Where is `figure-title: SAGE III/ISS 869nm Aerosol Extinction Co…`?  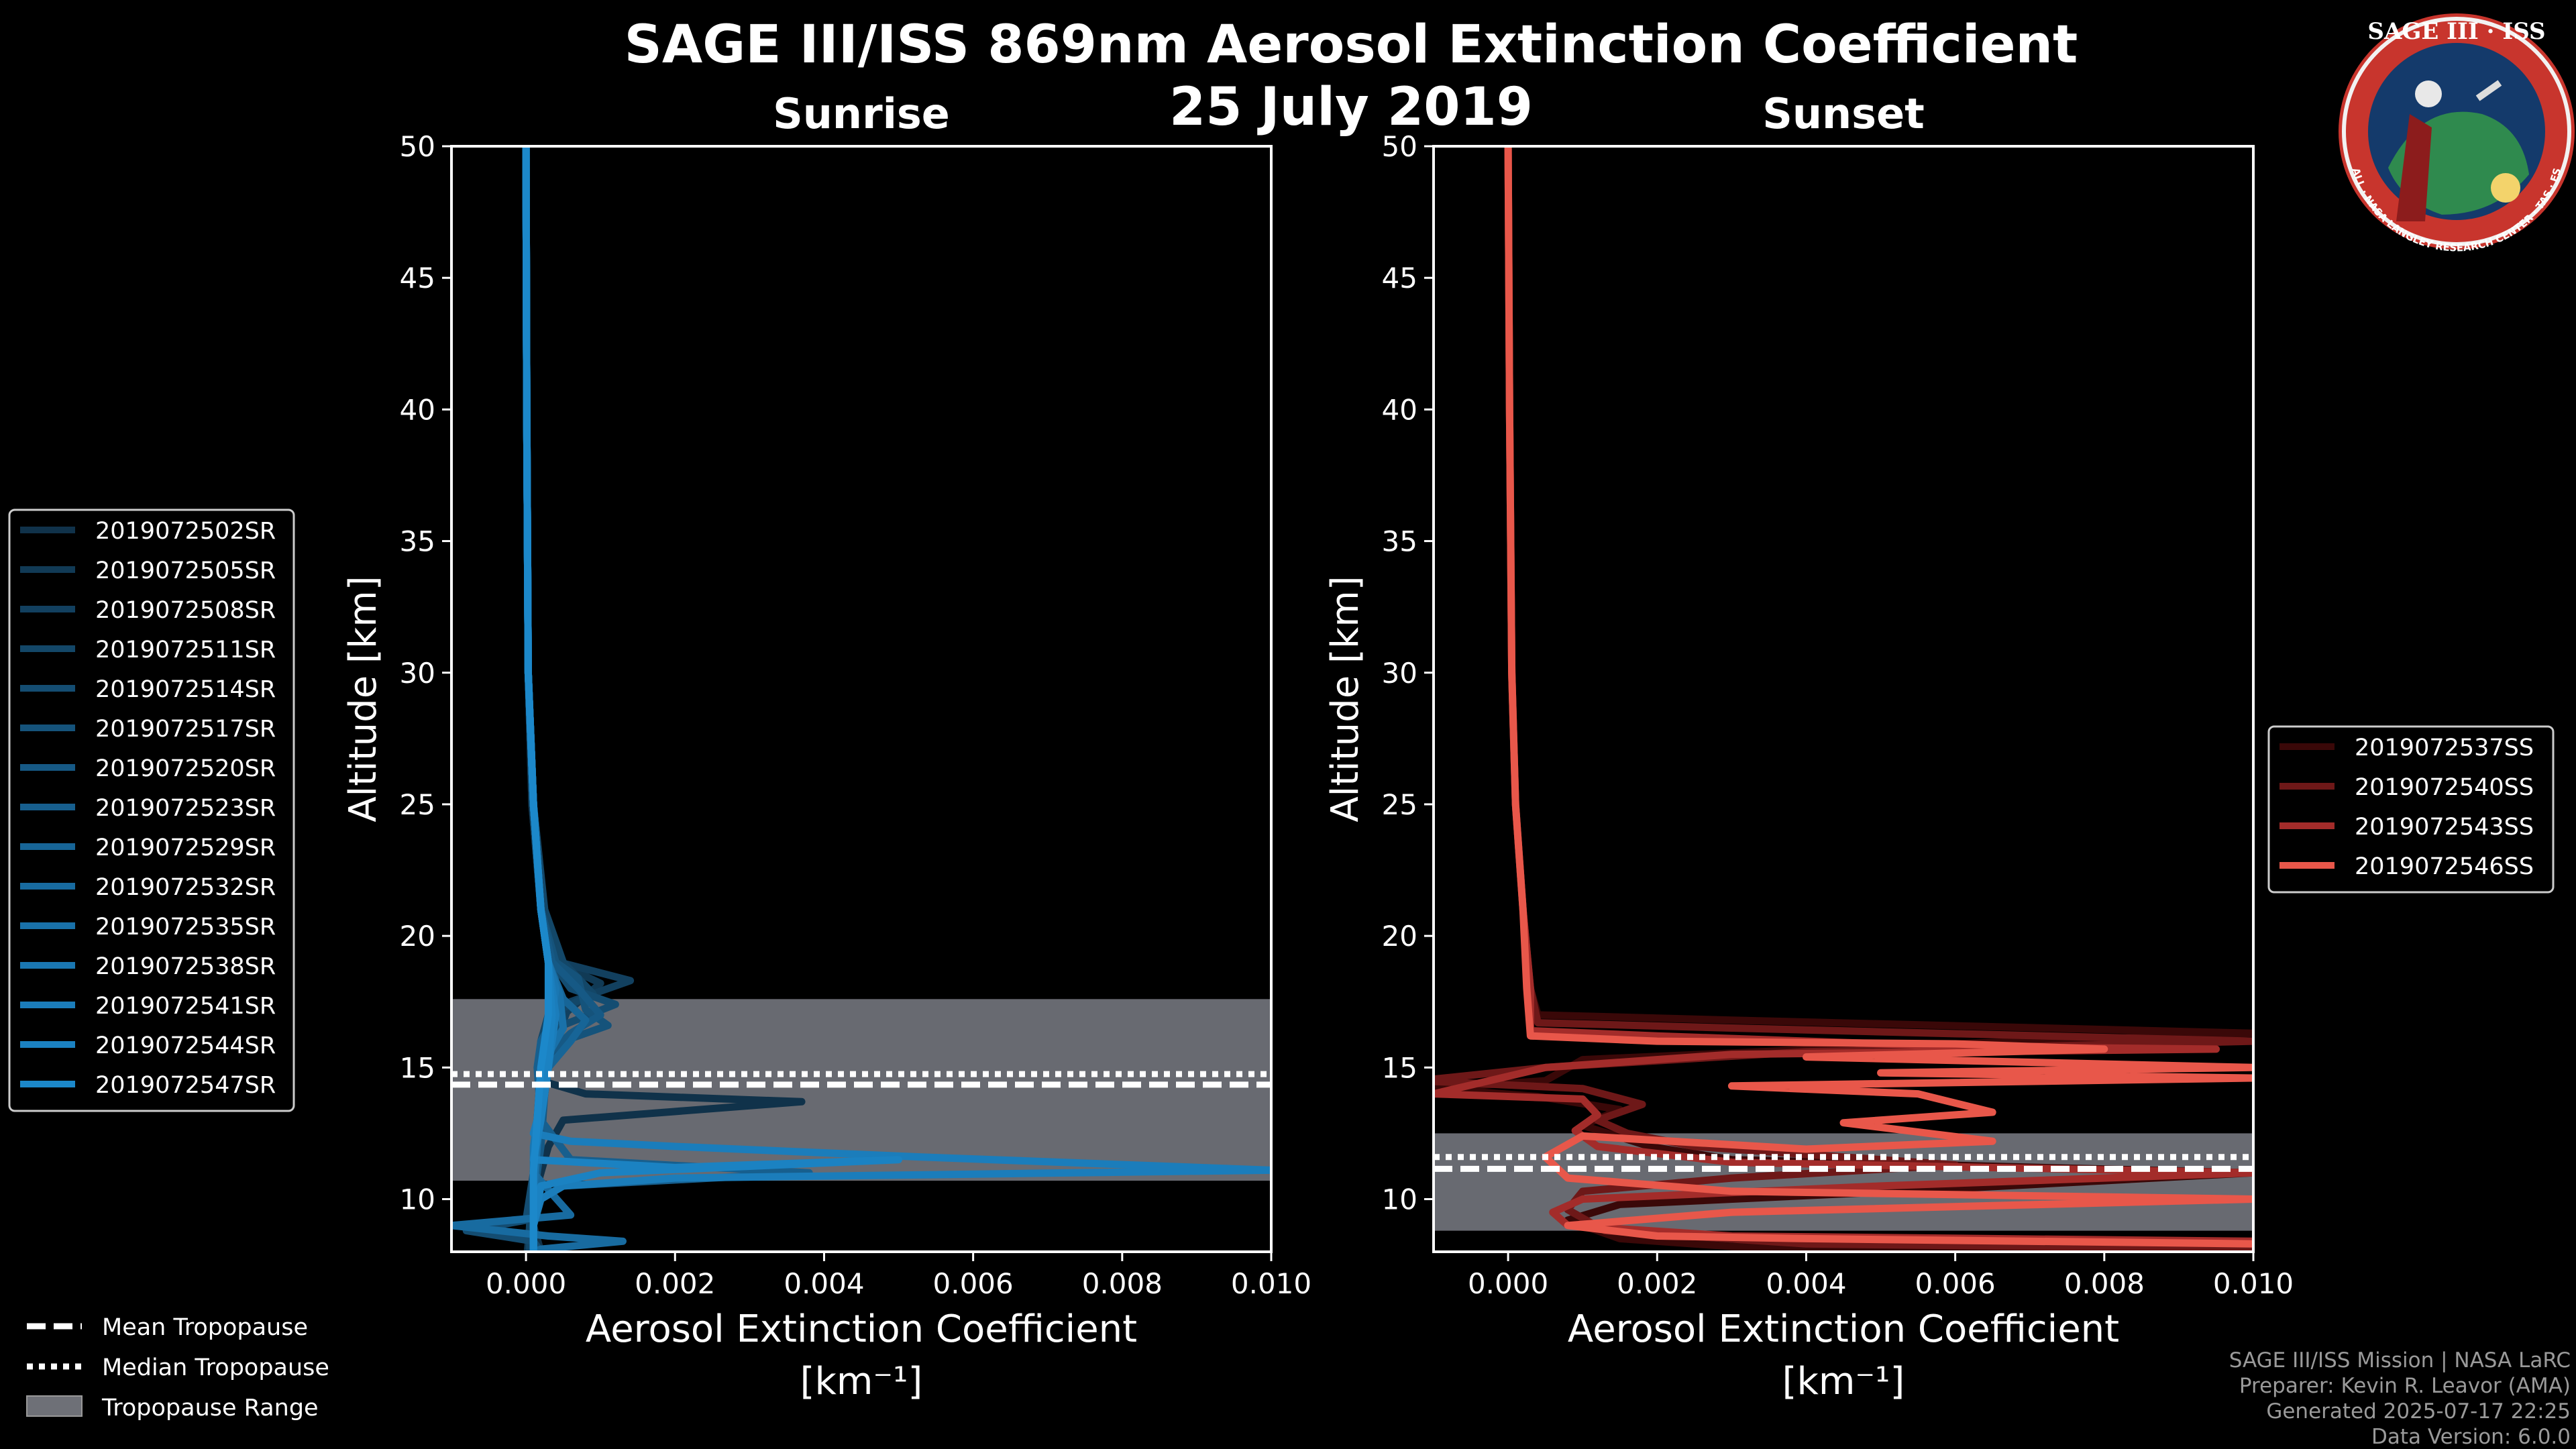 figure-title: SAGE III/ISS 869nm Aerosol Extinction Co… is located at coordinates (1351, 45).